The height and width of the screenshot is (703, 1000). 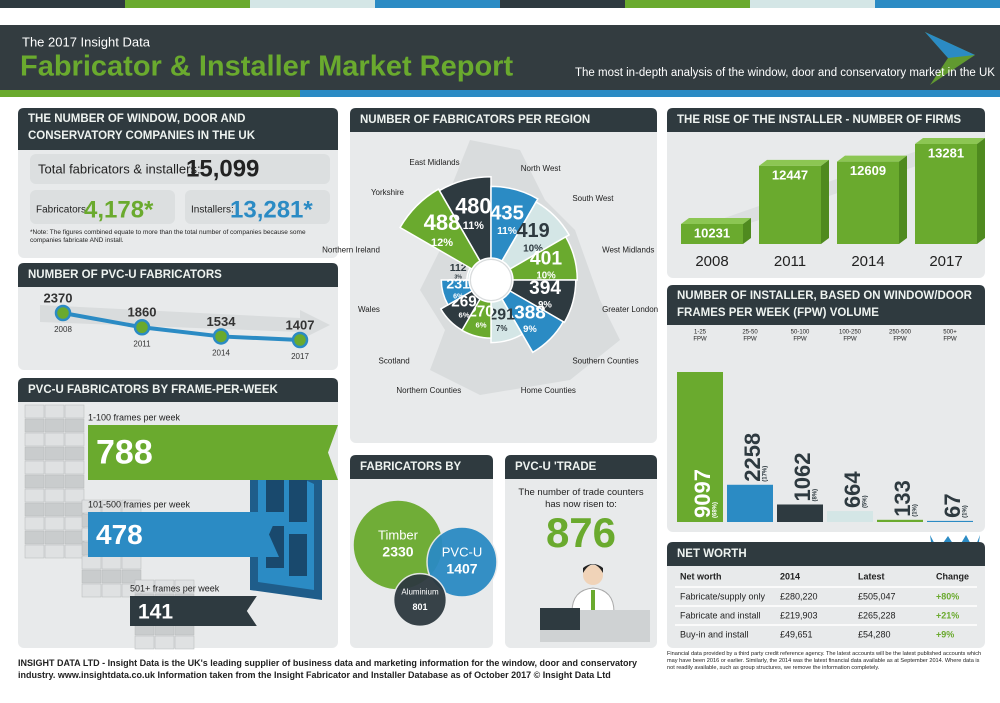 I want to click on category-label: 250-500, so click(x=900, y=333).